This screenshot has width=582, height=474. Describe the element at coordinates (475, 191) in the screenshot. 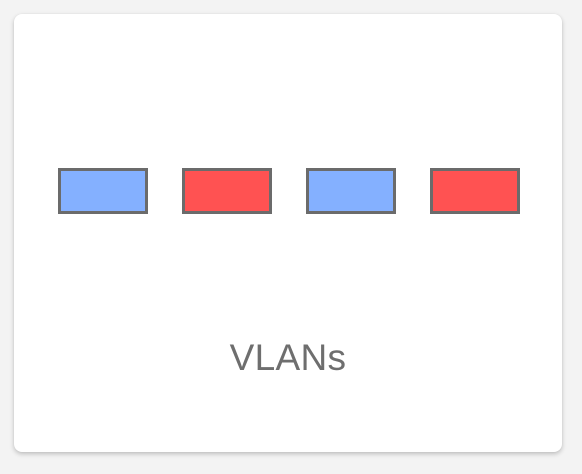

I see `vlan-port-4-icon` at that location.